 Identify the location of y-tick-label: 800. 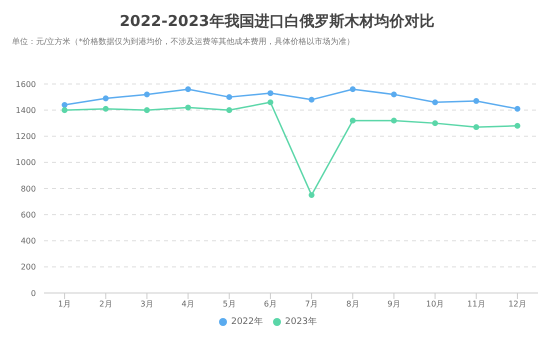
(28, 189).